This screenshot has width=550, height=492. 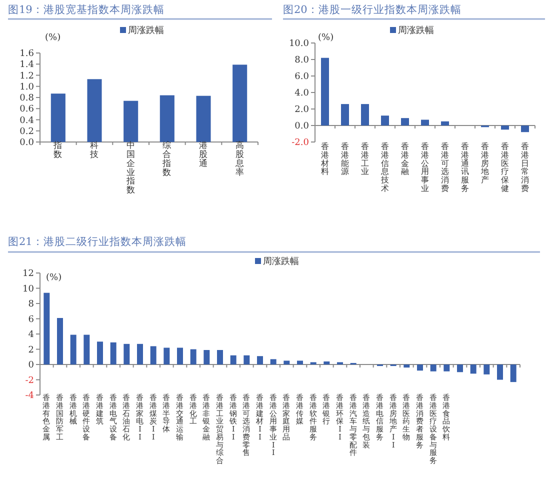 I want to click on y-tick-label: 4.0, so click(x=302, y=93).